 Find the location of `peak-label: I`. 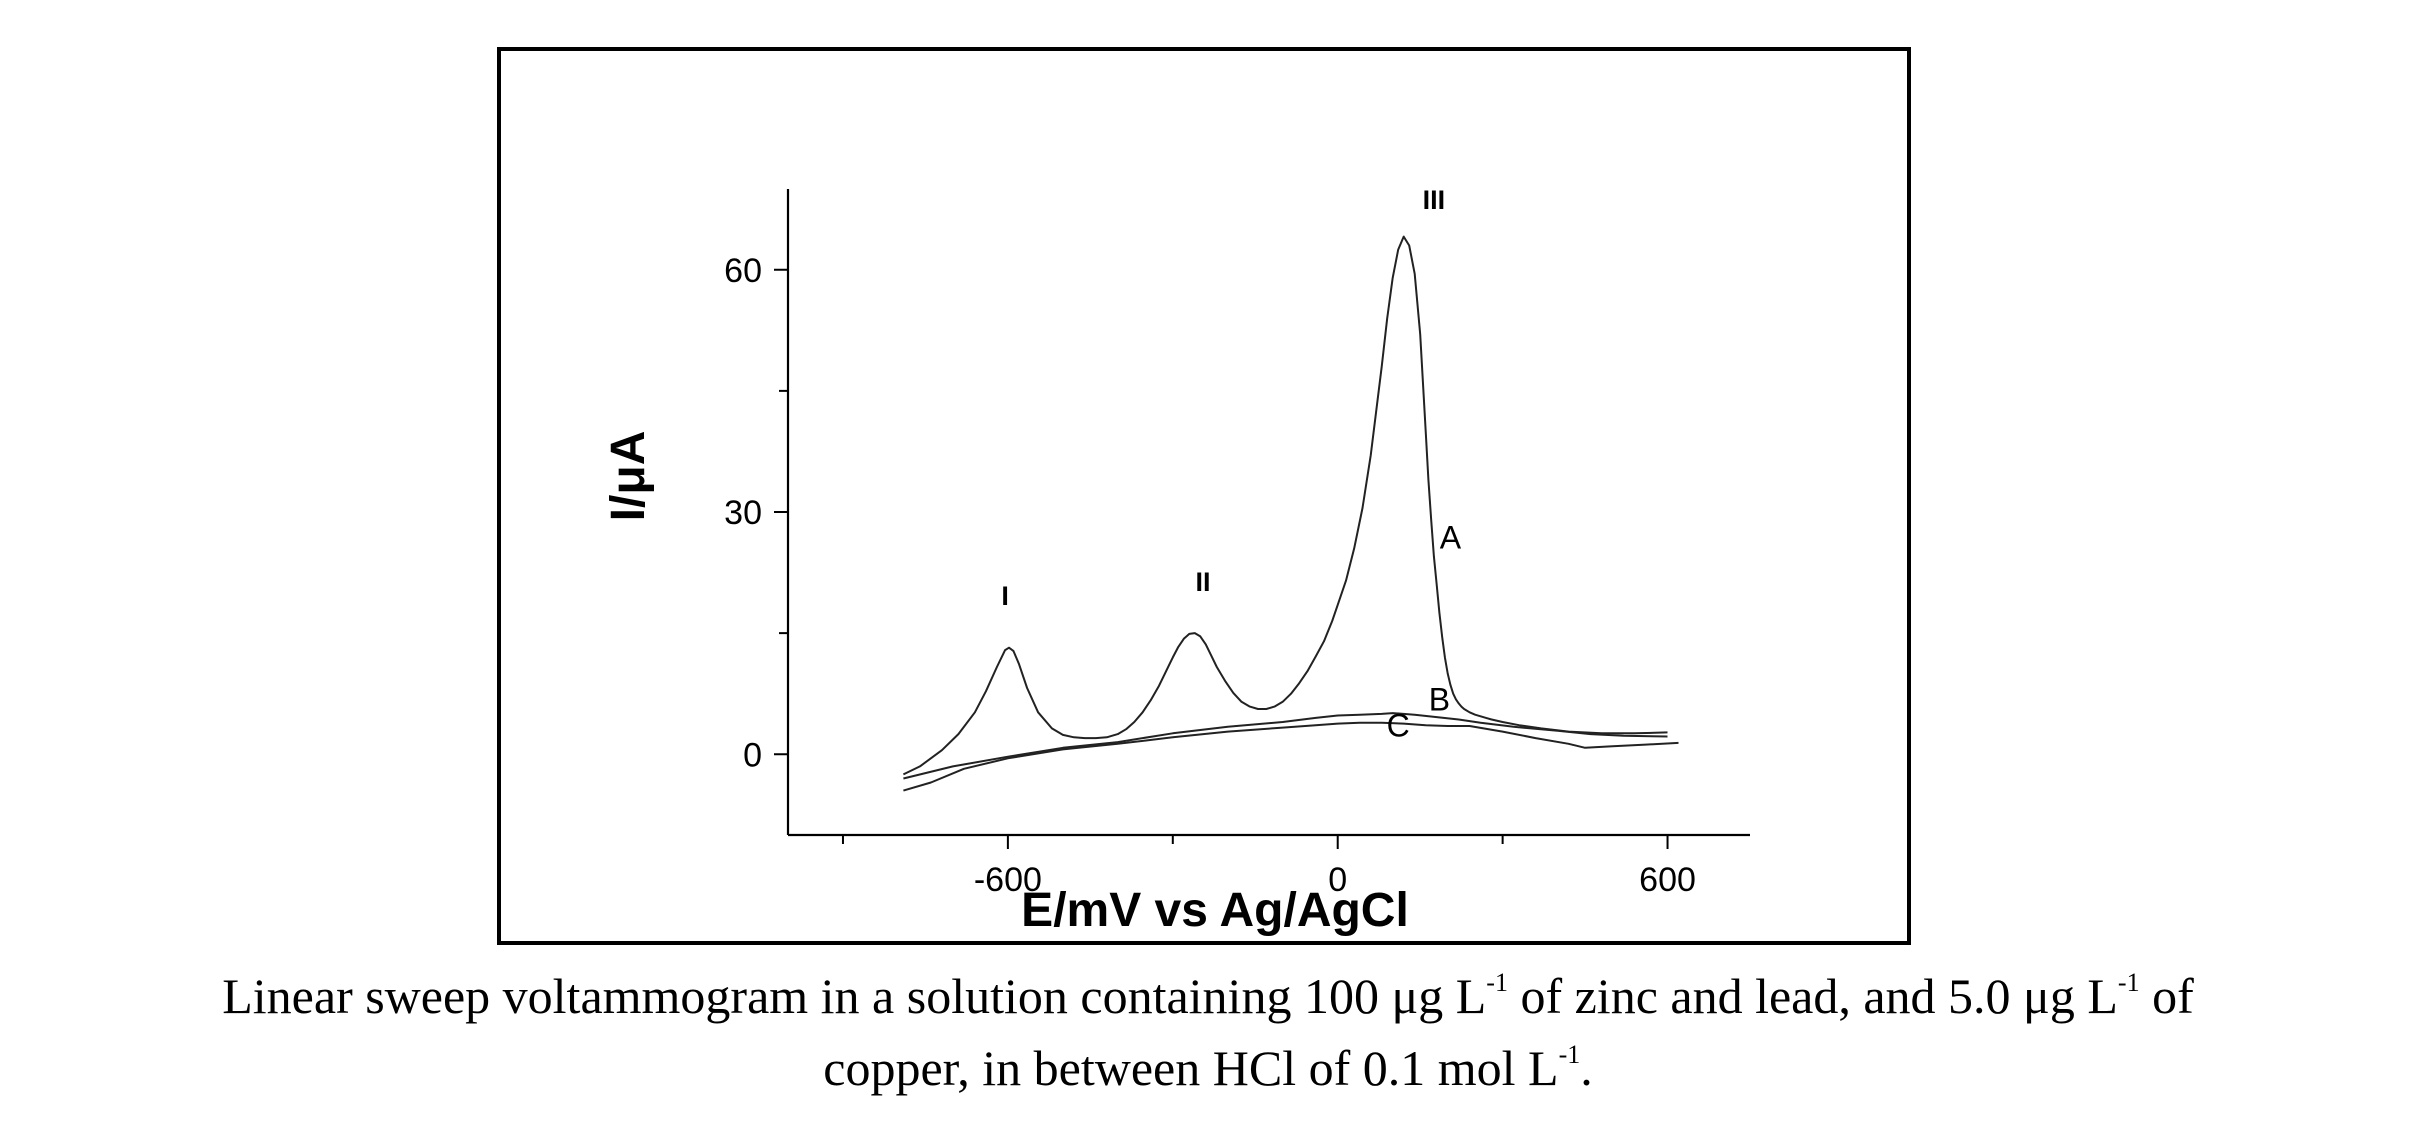

peak-label: I is located at coordinates (1005, 596).